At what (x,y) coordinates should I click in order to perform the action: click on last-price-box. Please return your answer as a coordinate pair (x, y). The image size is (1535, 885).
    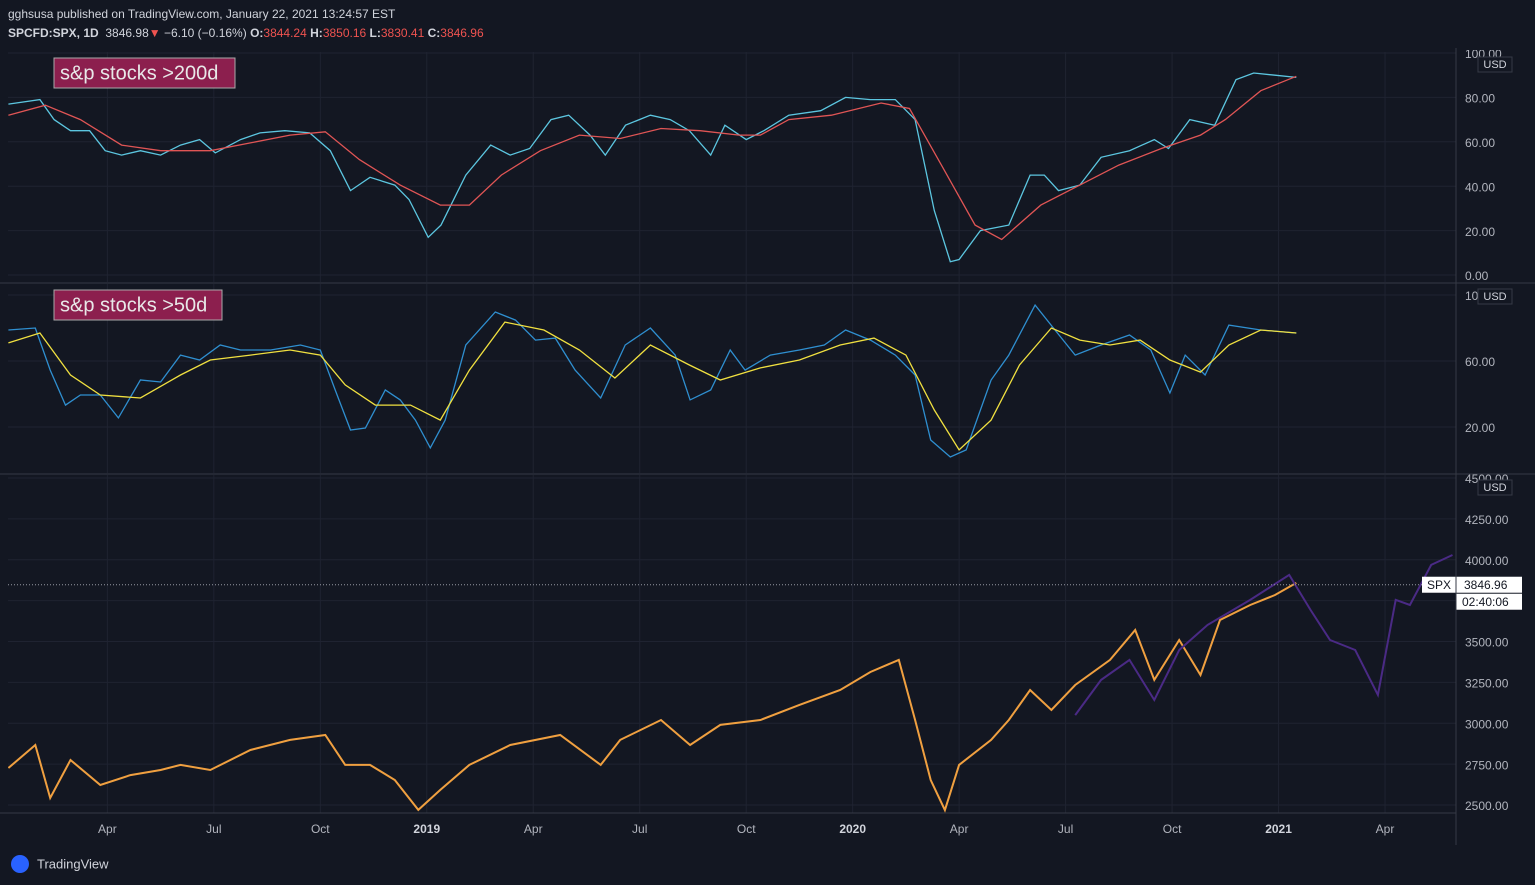
    Looking at the image, I should click on (1489, 584).